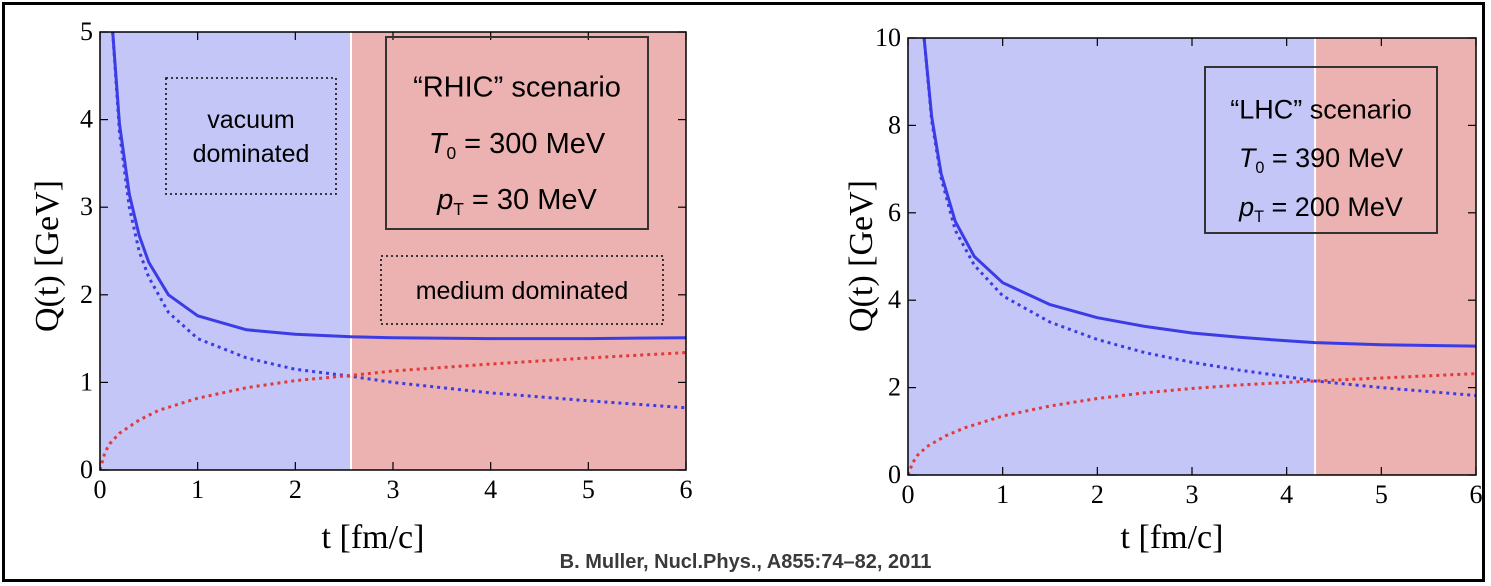 The height and width of the screenshot is (586, 1491). What do you see at coordinates (86, 206) in the screenshot?
I see `y-tick-label: 3` at bounding box center [86, 206].